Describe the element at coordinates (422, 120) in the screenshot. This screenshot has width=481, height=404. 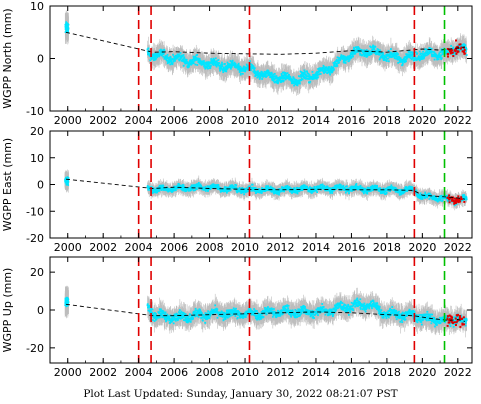
I see `x-tick-label: 2020` at that location.